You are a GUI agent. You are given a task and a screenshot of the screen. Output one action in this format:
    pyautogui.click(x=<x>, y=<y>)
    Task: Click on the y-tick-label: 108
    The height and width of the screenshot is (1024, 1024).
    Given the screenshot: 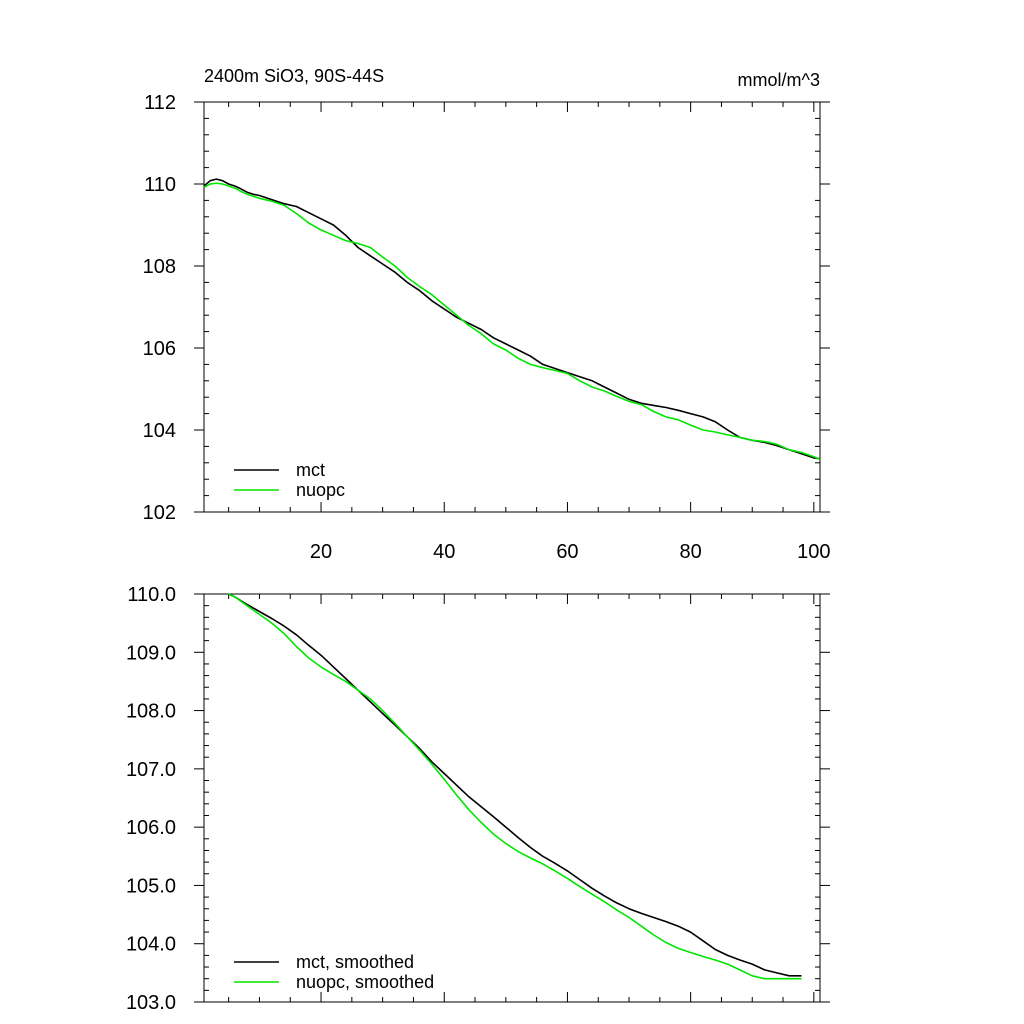 What is the action you would take?
    pyautogui.click(x=159, y=267)
    